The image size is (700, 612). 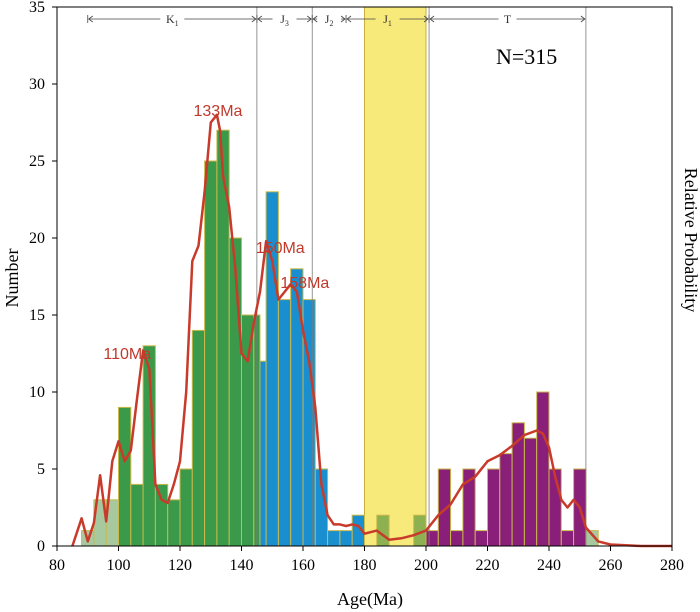 I want to click on y-tick-label: 20, so click(x=37, y=238).